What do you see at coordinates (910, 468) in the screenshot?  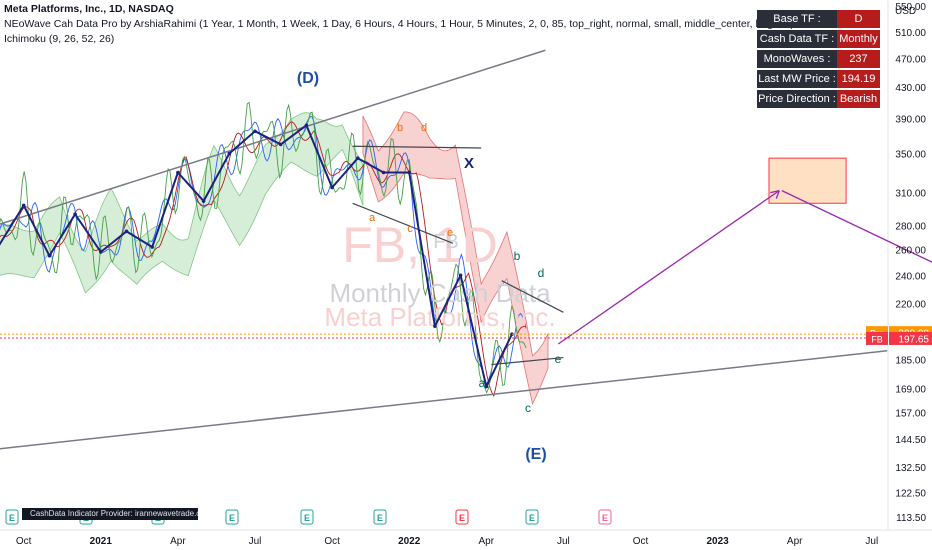 I see `price-tick-label: 132.50` at bounding box center [910, 468].